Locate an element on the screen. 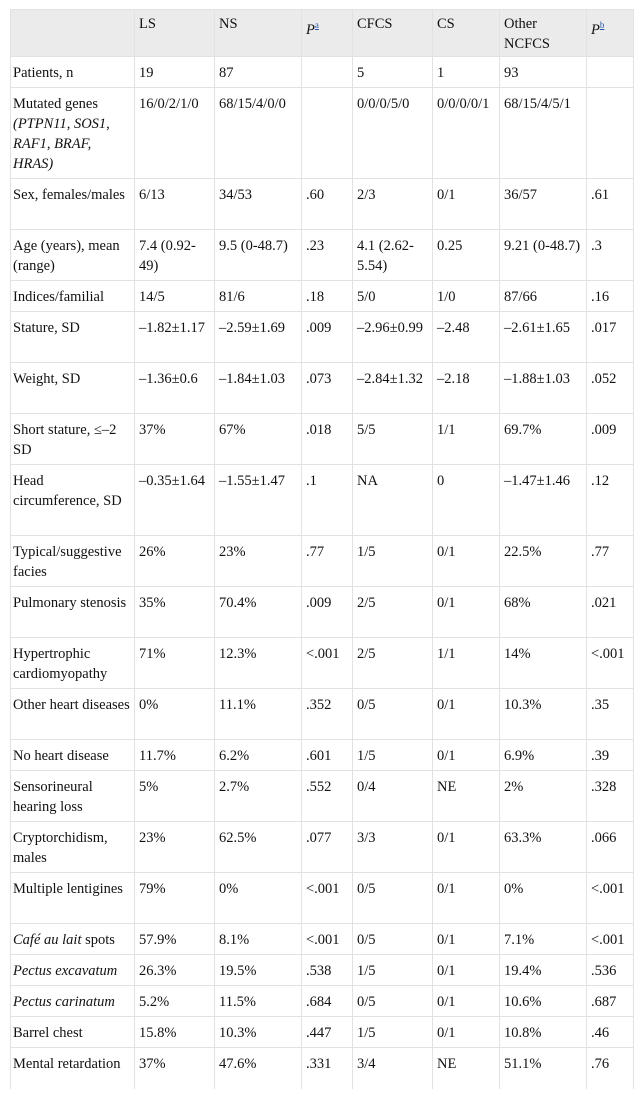  cell-p-a: .684 is located at coordinates (327, 1001).